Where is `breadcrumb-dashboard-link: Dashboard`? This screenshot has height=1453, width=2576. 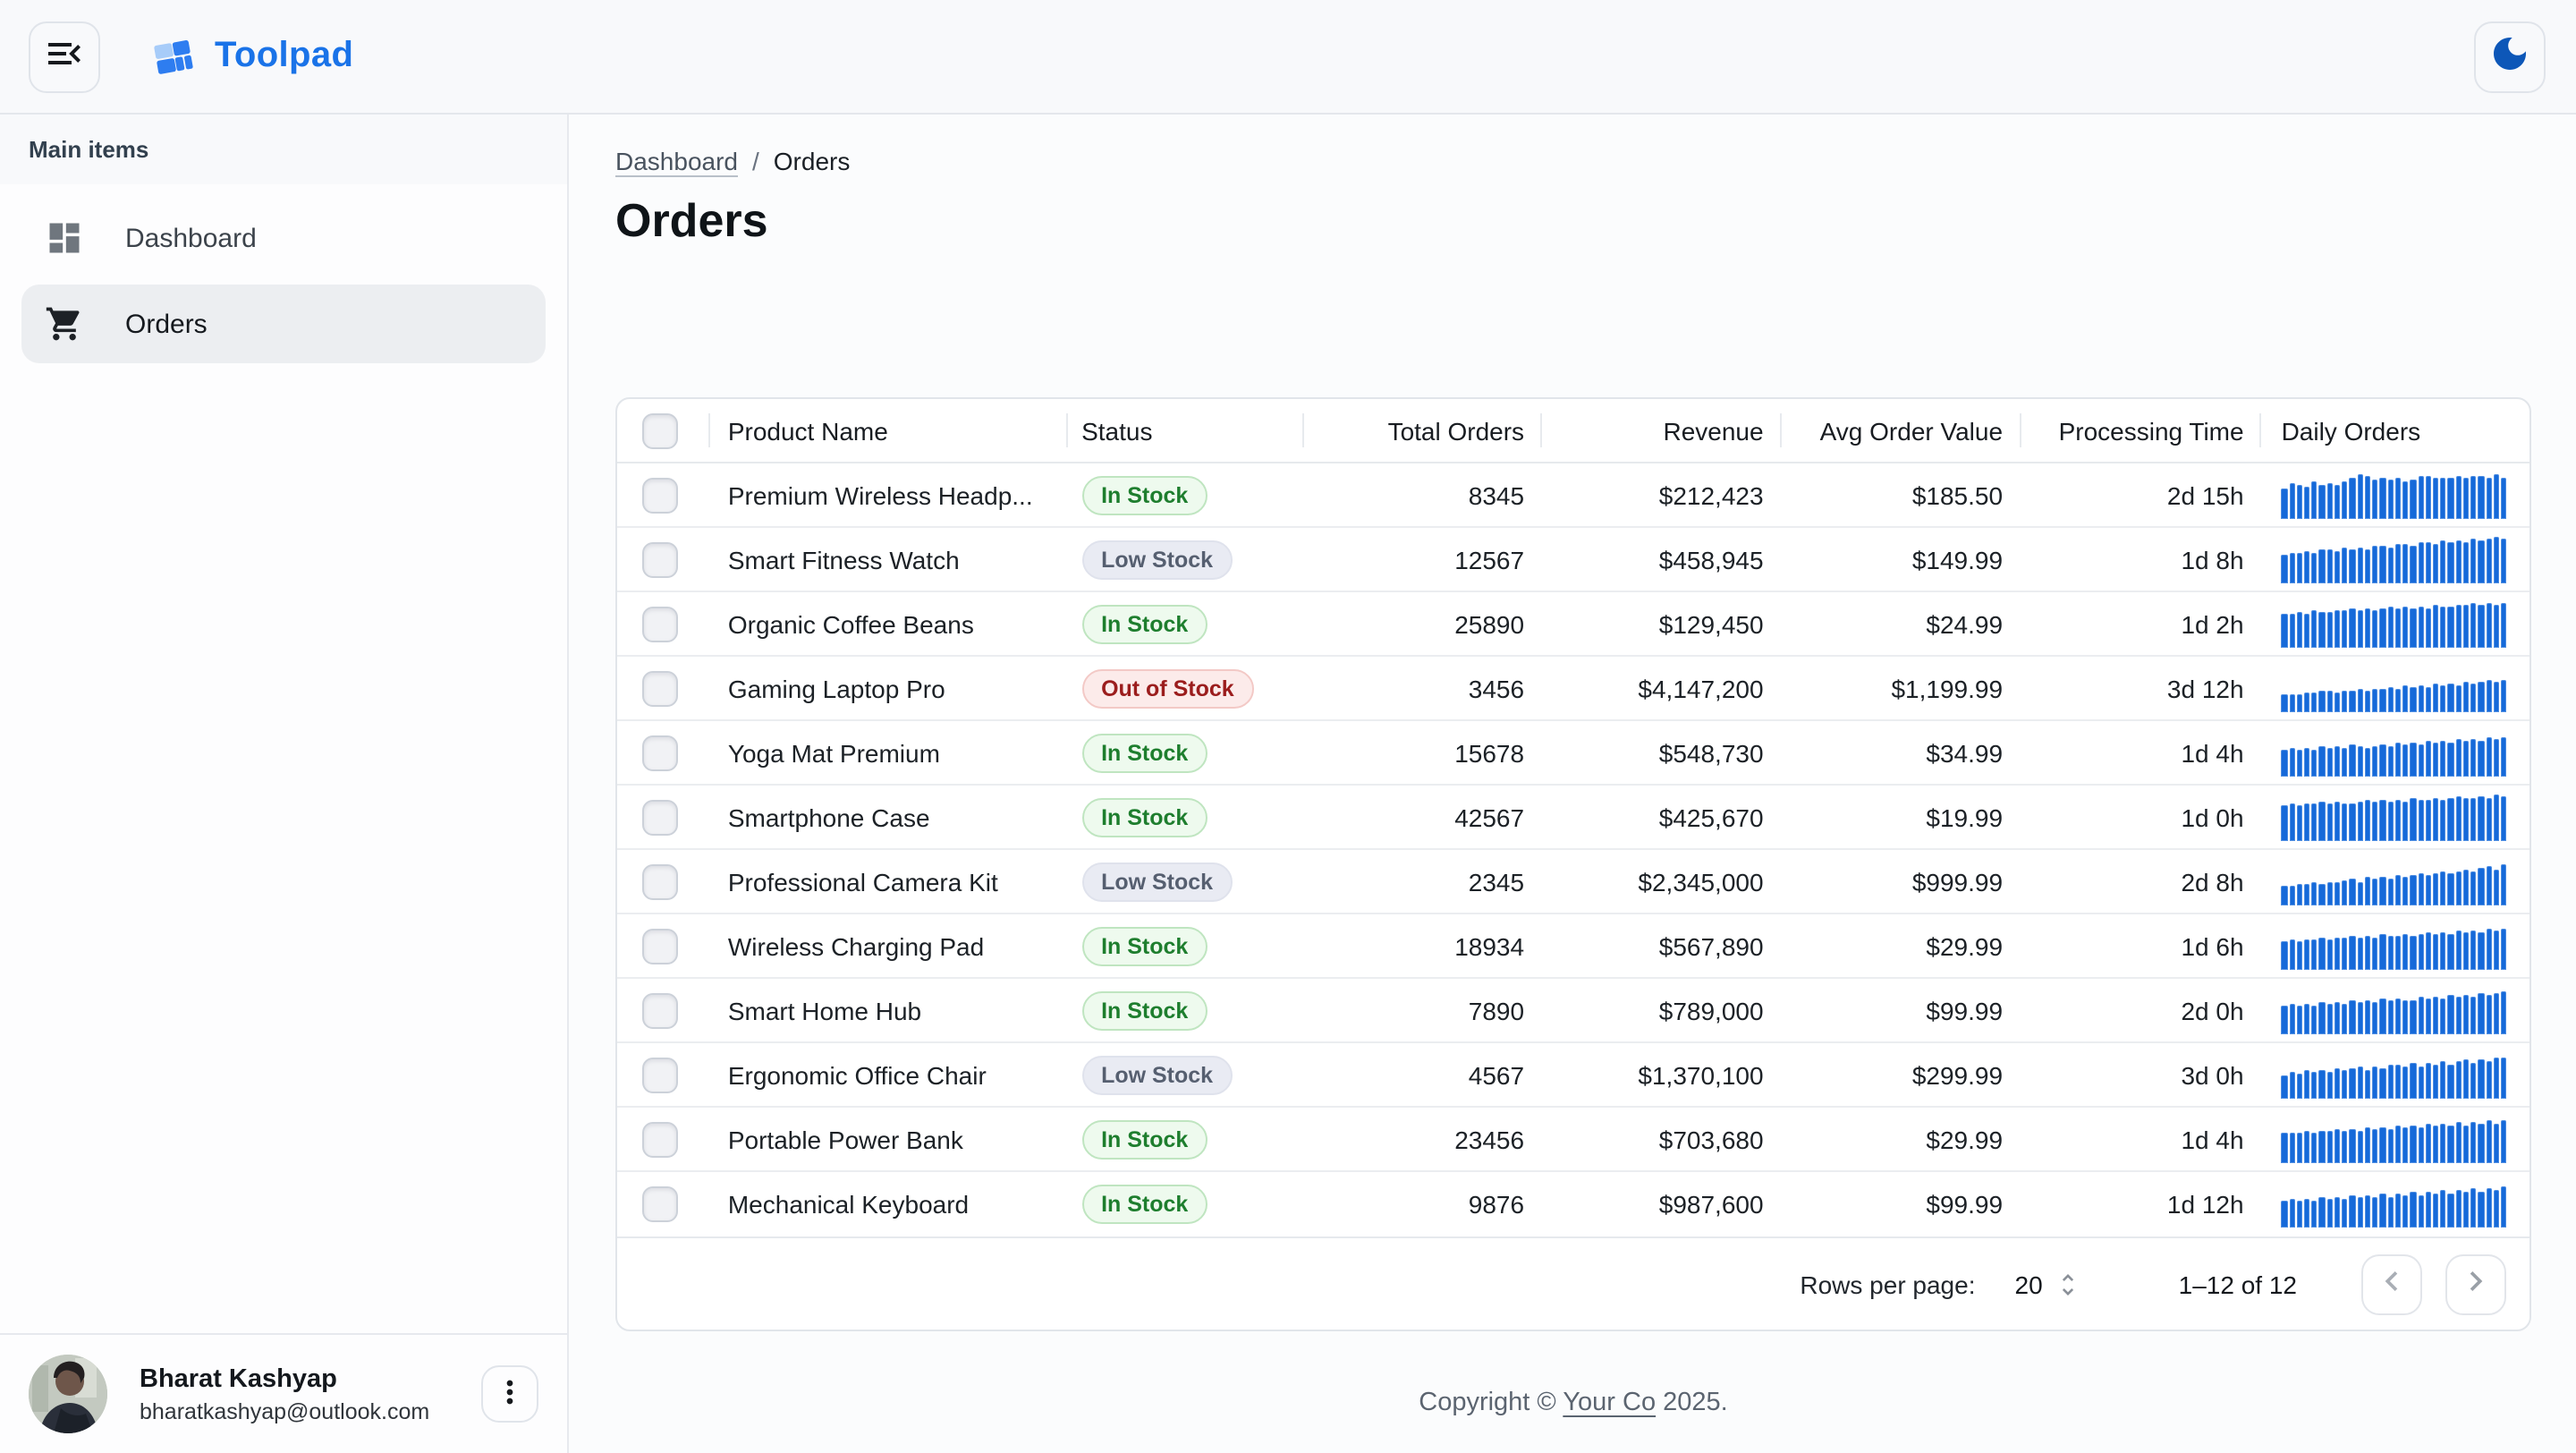 breadcrumb-dashboard-link: Dashboard is located at coordinates (676, 161).